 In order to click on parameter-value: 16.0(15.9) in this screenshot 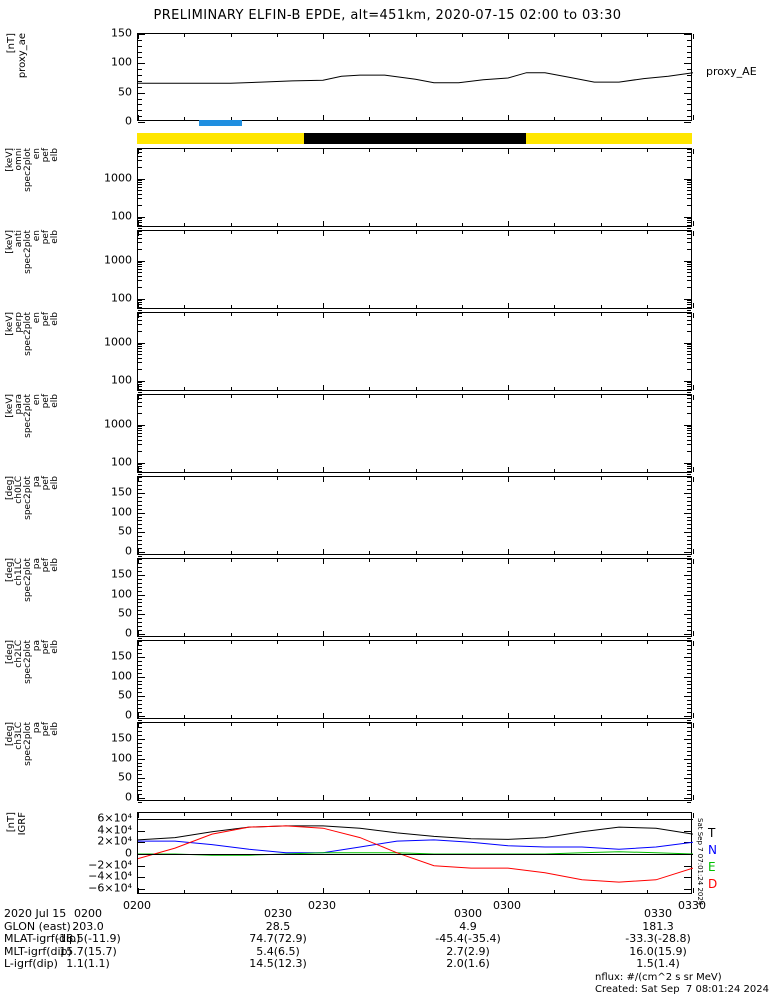, I will do `click(658, 951)`.